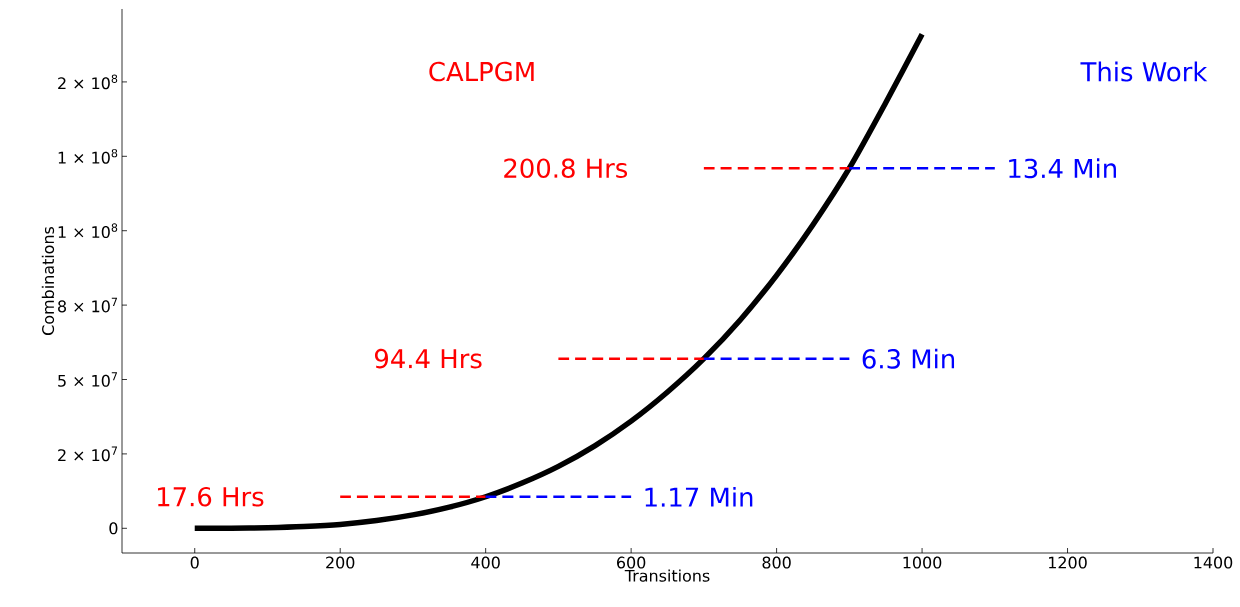 This screenshot has width=1240, height=607. I want to click on annotation: CALPGM, so click(481, 71).